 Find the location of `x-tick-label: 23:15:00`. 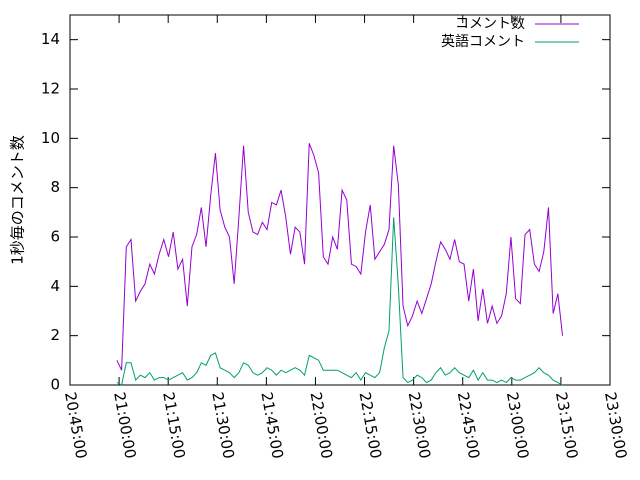

x-tick-label: 23:15:00 is located at coordinates (566, 425).